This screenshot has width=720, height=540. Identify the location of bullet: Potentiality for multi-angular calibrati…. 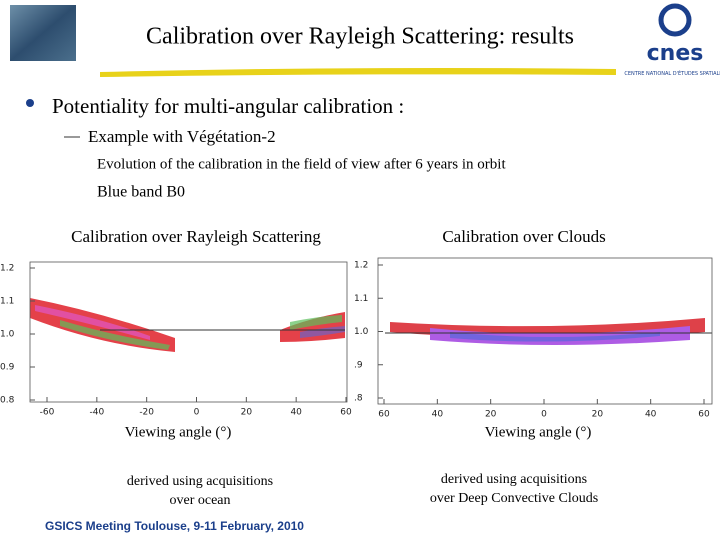
(228, 106).